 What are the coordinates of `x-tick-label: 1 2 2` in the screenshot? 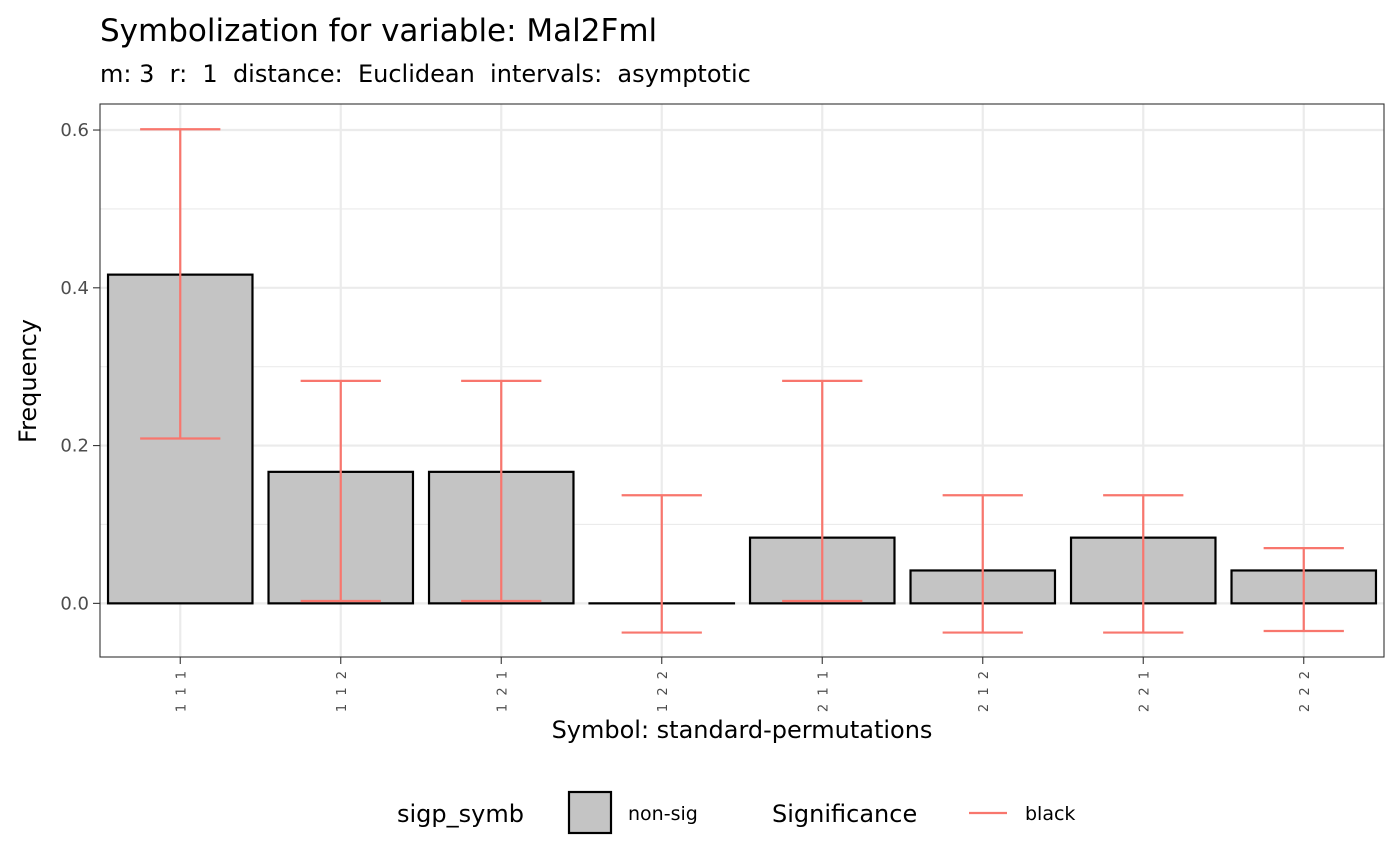 It's located at (663, 690).